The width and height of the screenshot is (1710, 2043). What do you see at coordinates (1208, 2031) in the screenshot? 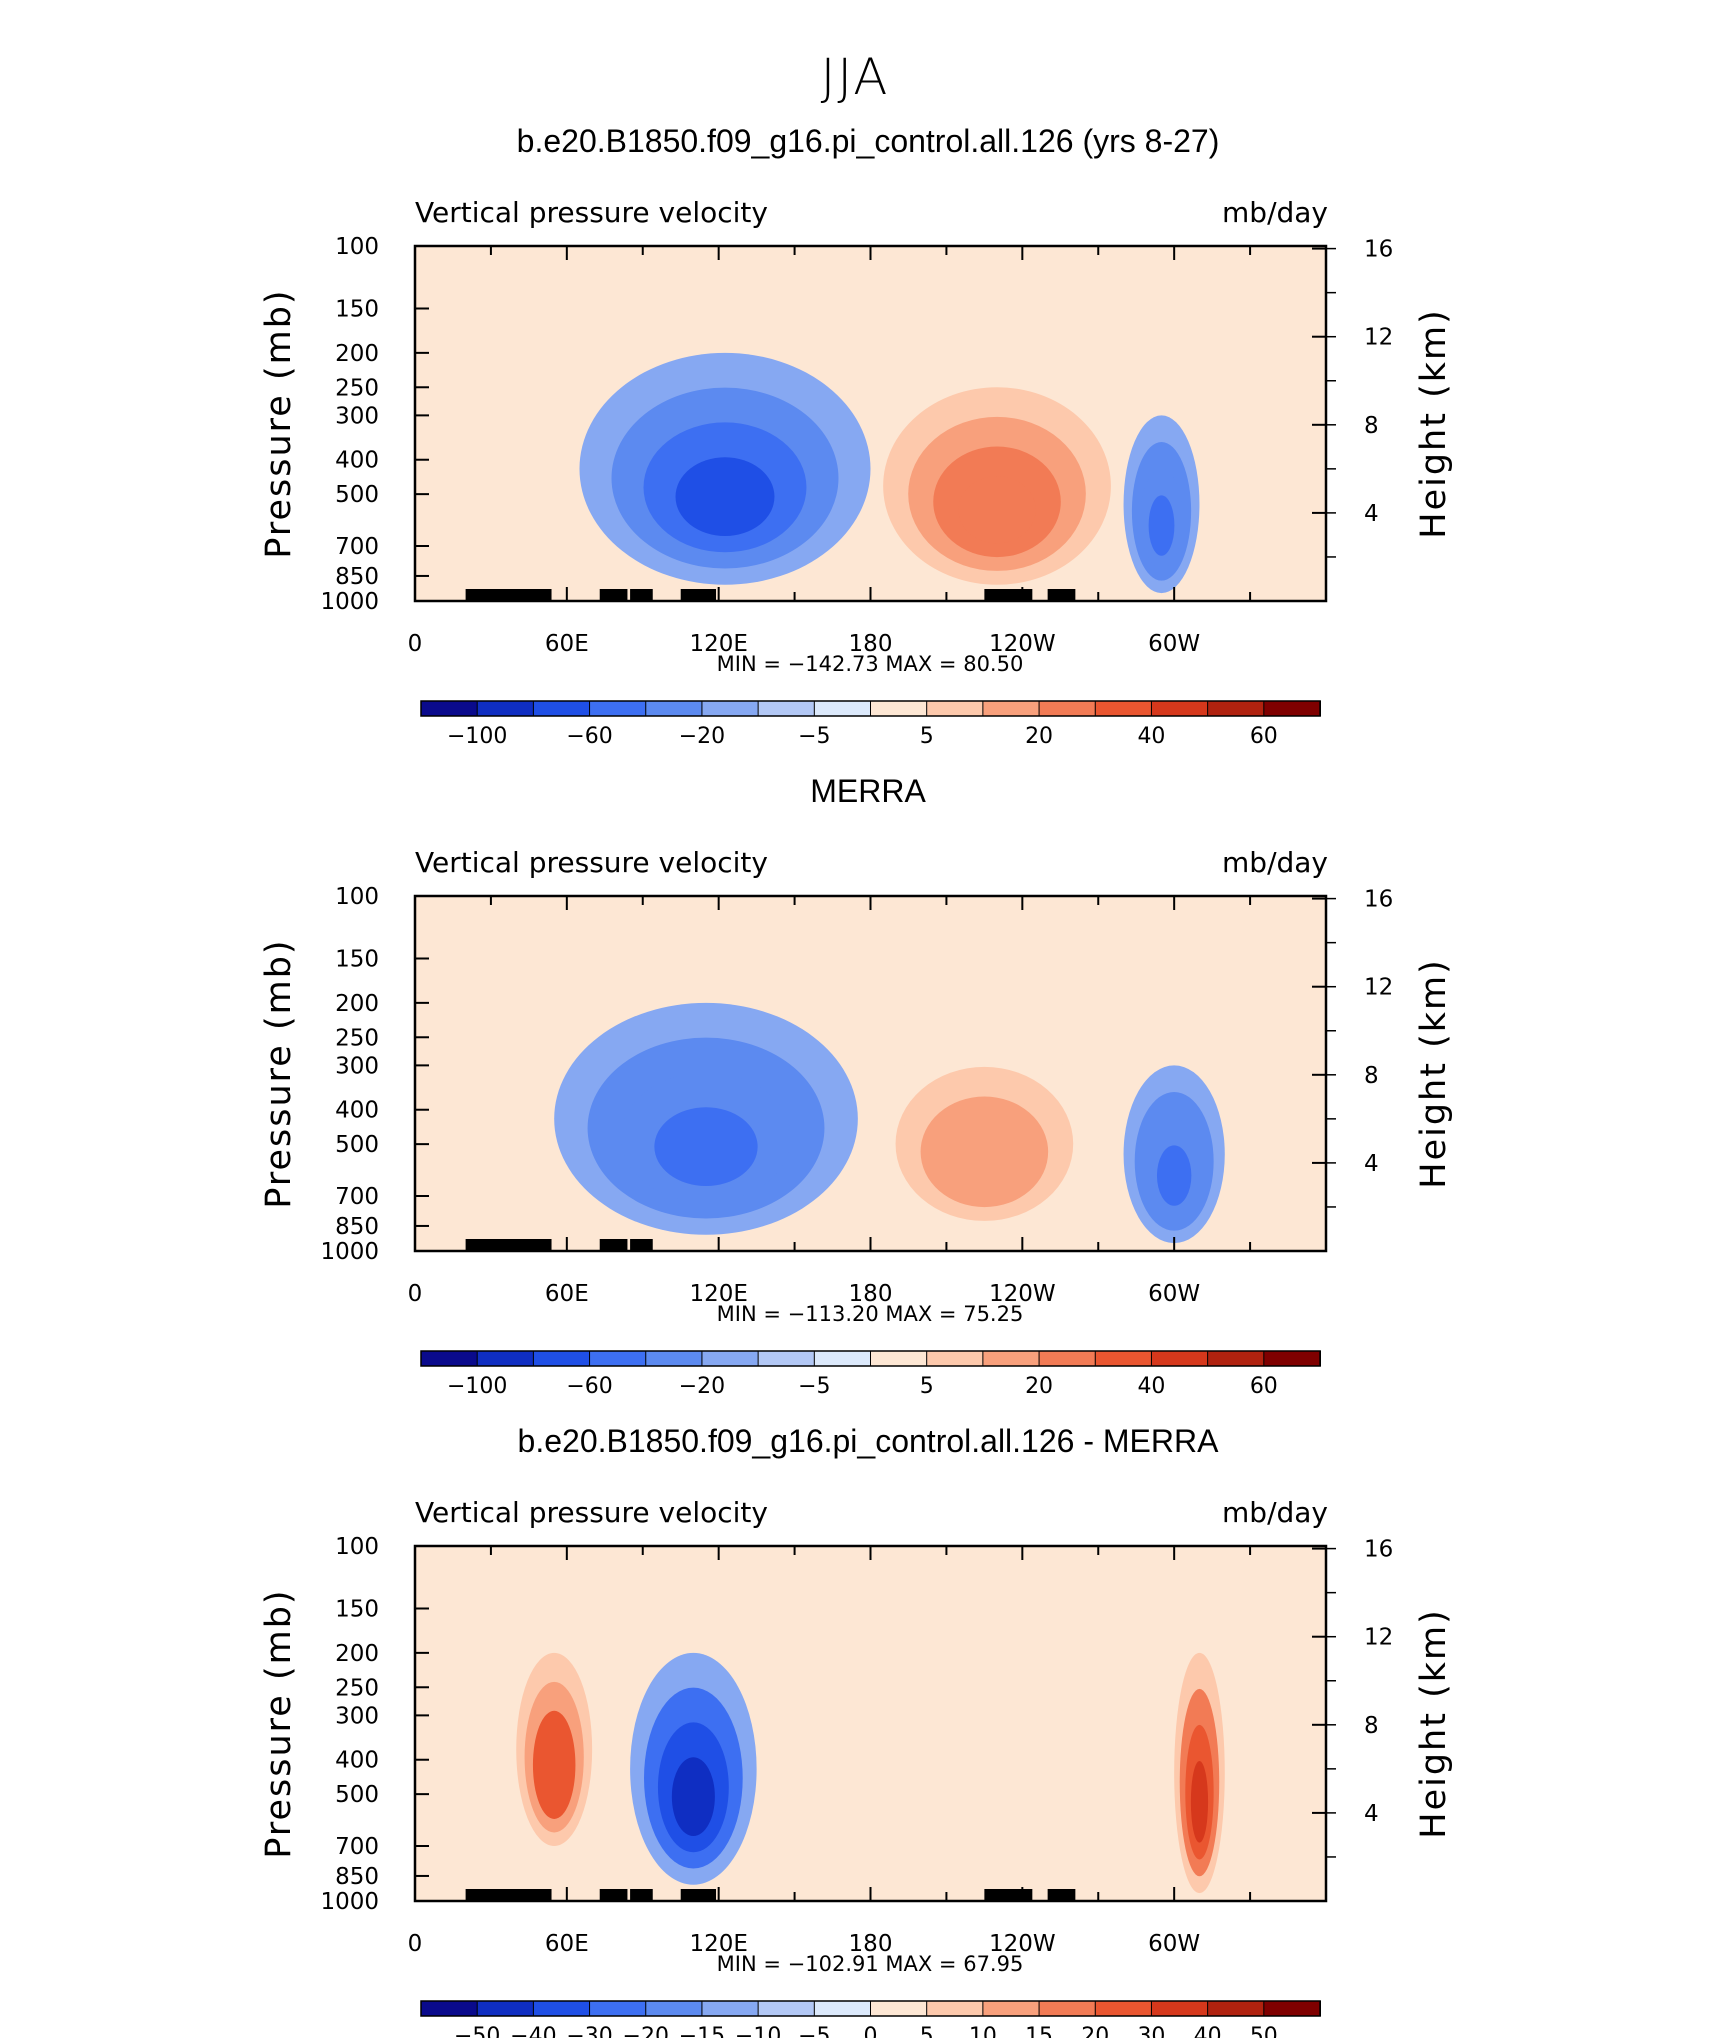
I see `colorbar-label: 40` at bounding box center [1208, 2031].